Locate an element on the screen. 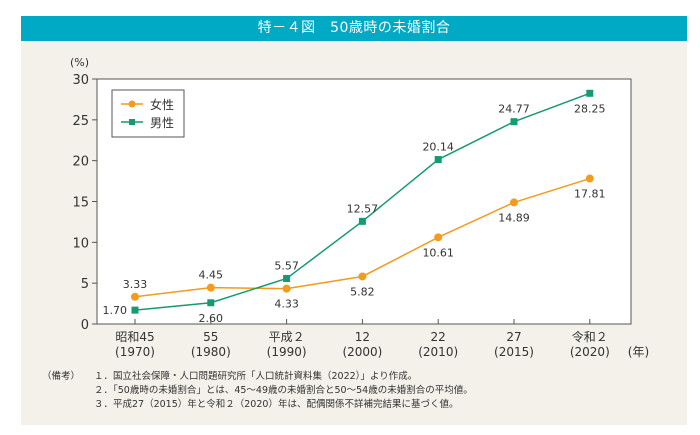  x-tick-label-era: 平成２ is located at coordinates (287, 337).